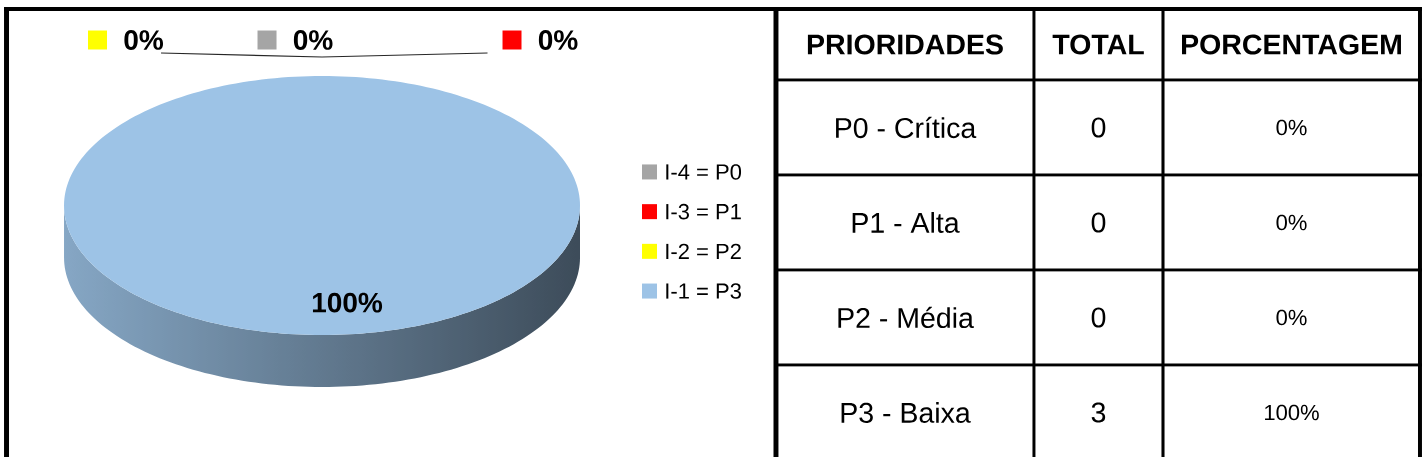 This screenshot has height=457, width=1422. Describe the element at coordinates (905, 44) in the screenshot. I see `text: PRIORIDADES` at that location.